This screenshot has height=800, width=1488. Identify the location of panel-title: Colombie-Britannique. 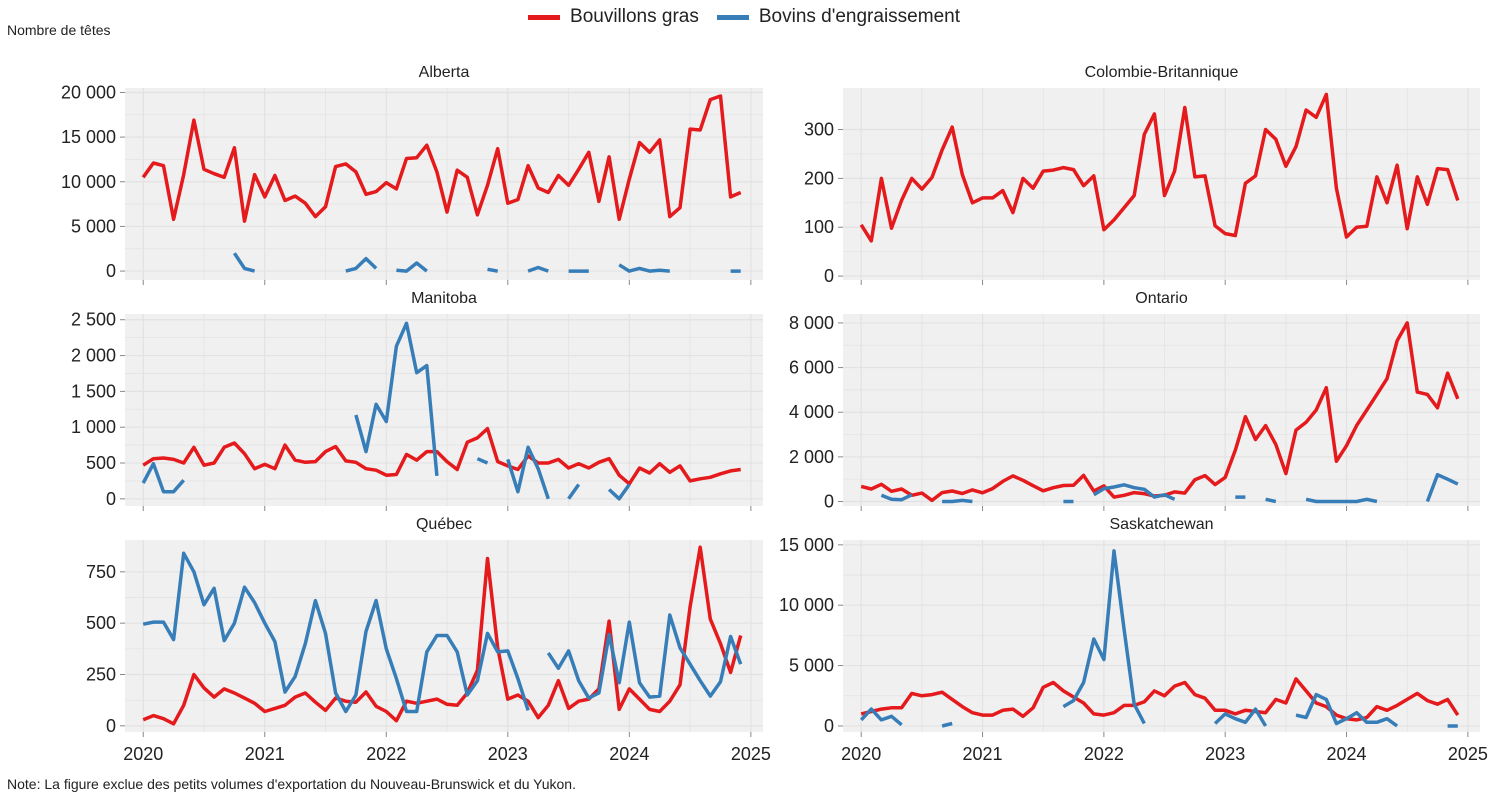
(1162, 72).